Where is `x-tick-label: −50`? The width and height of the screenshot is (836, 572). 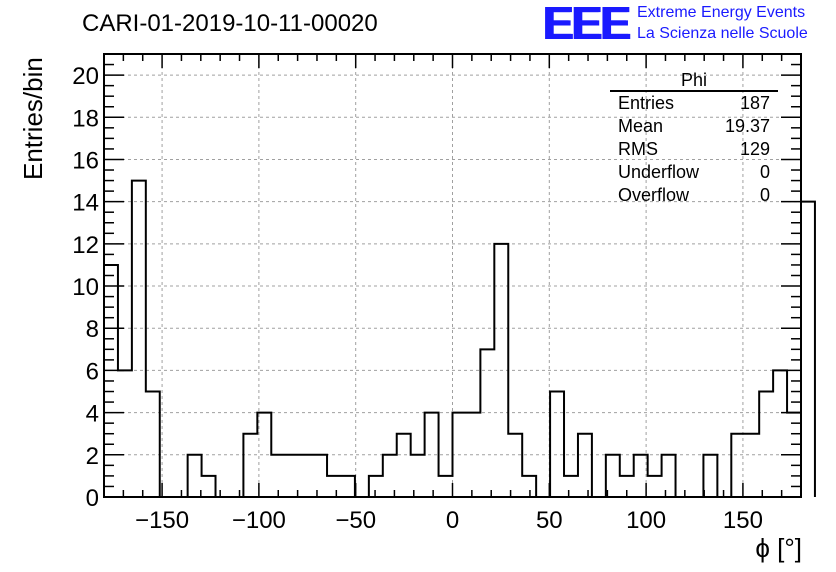 x-tick-label: −50 is located at coordinates (355, 520).